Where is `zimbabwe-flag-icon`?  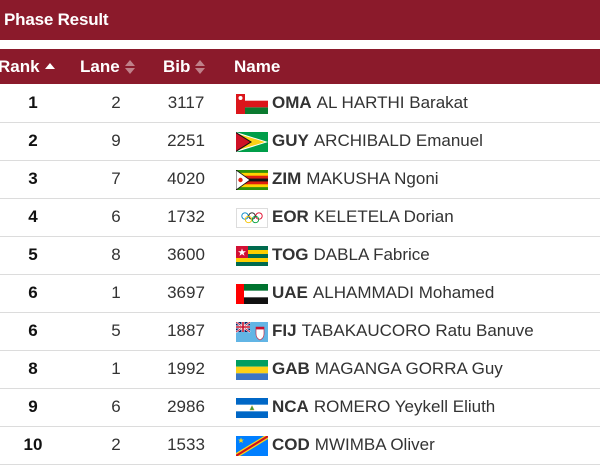
zimbabwe-flag-icon is located at coordinates (252, 180).